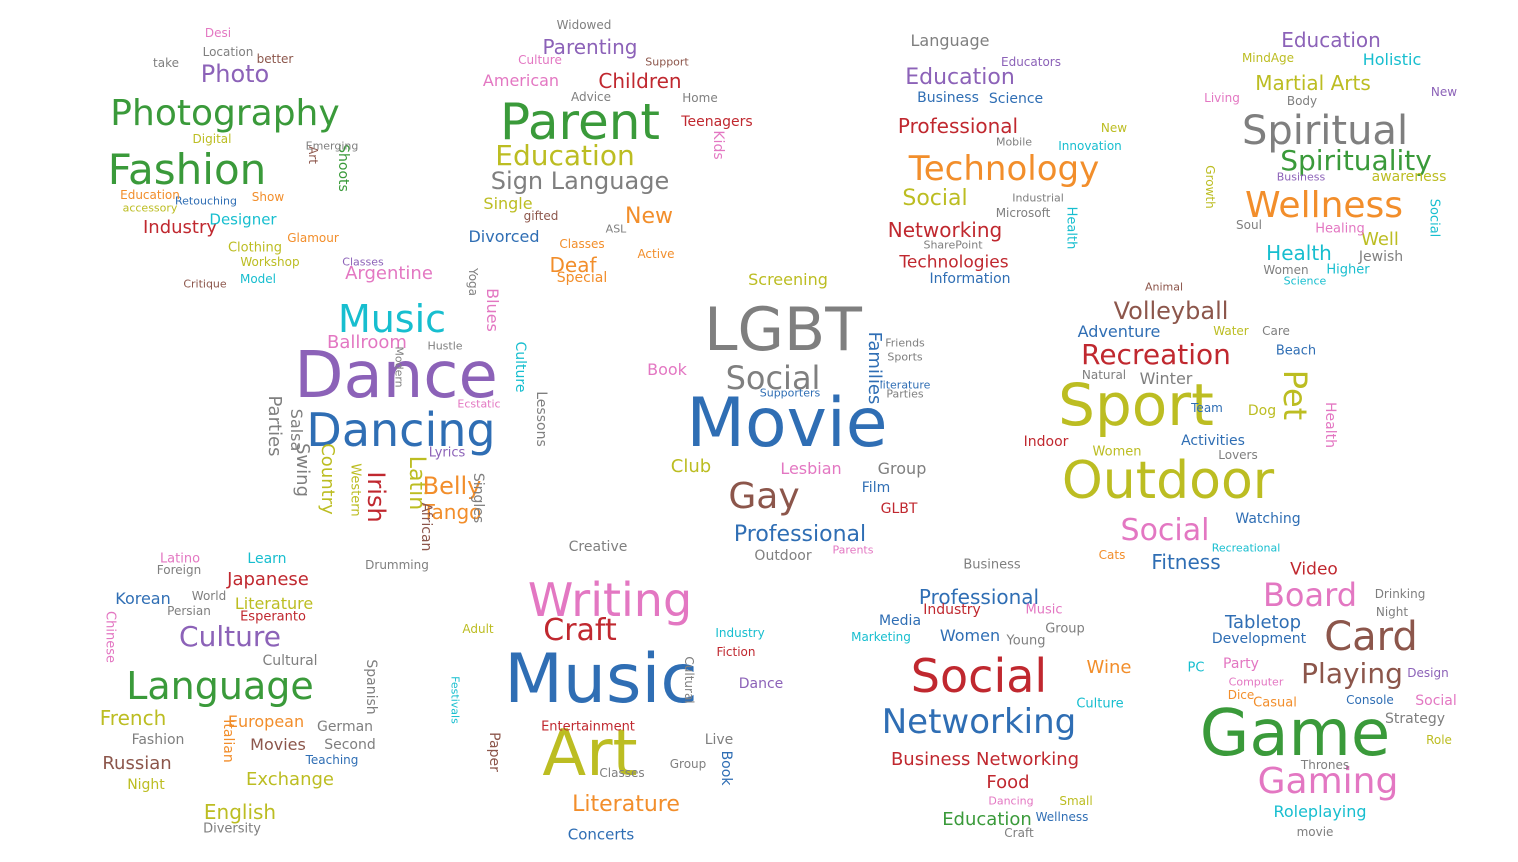 This screenshot has width=1518, height=862. Describe the element at coordinates (1249, 225) in the screenshot. I see `cloud-word: Soul` at that location.